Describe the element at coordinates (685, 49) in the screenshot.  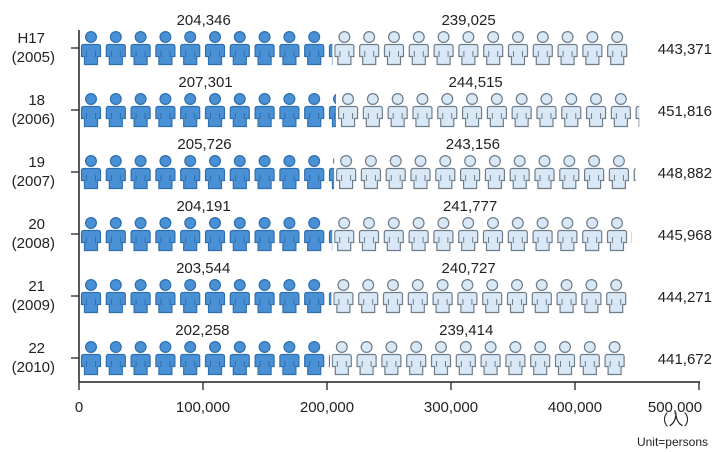
I see `total-label: 443,371` at that location.